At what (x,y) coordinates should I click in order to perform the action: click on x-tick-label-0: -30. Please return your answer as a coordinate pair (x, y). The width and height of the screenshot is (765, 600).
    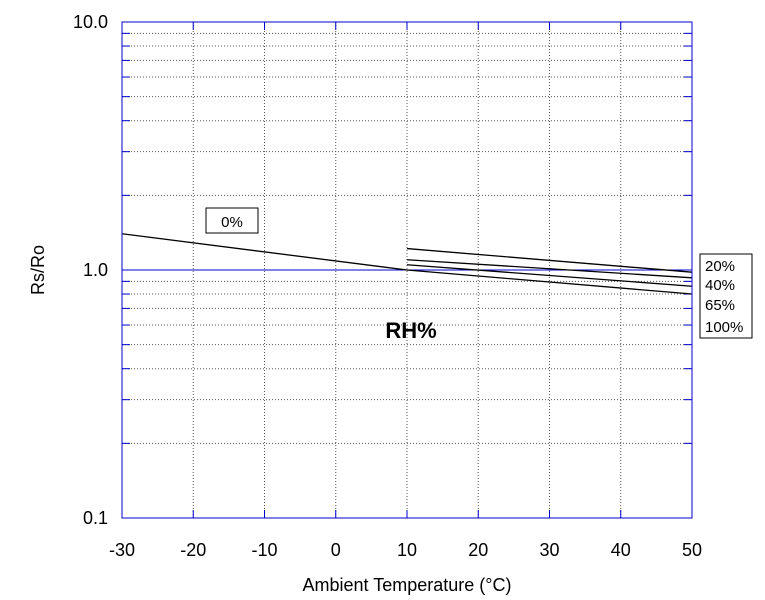
    Looking at the image, I should click on (122, 550).